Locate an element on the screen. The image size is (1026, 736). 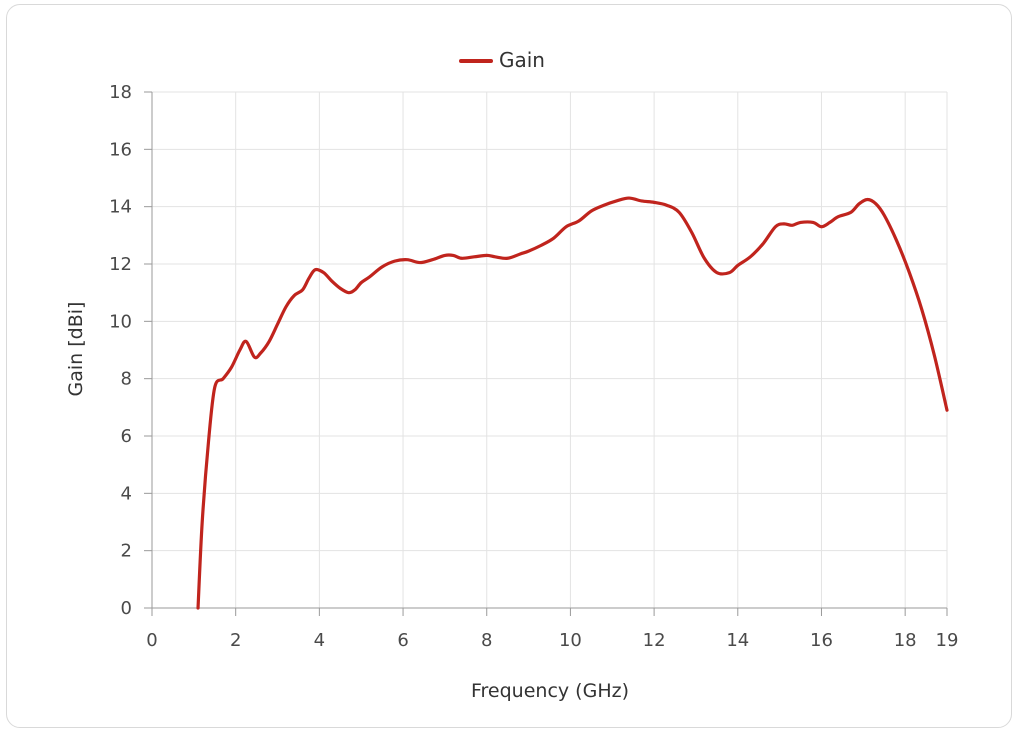
x-tick-label: 16 is located at coordinates (821, 640).